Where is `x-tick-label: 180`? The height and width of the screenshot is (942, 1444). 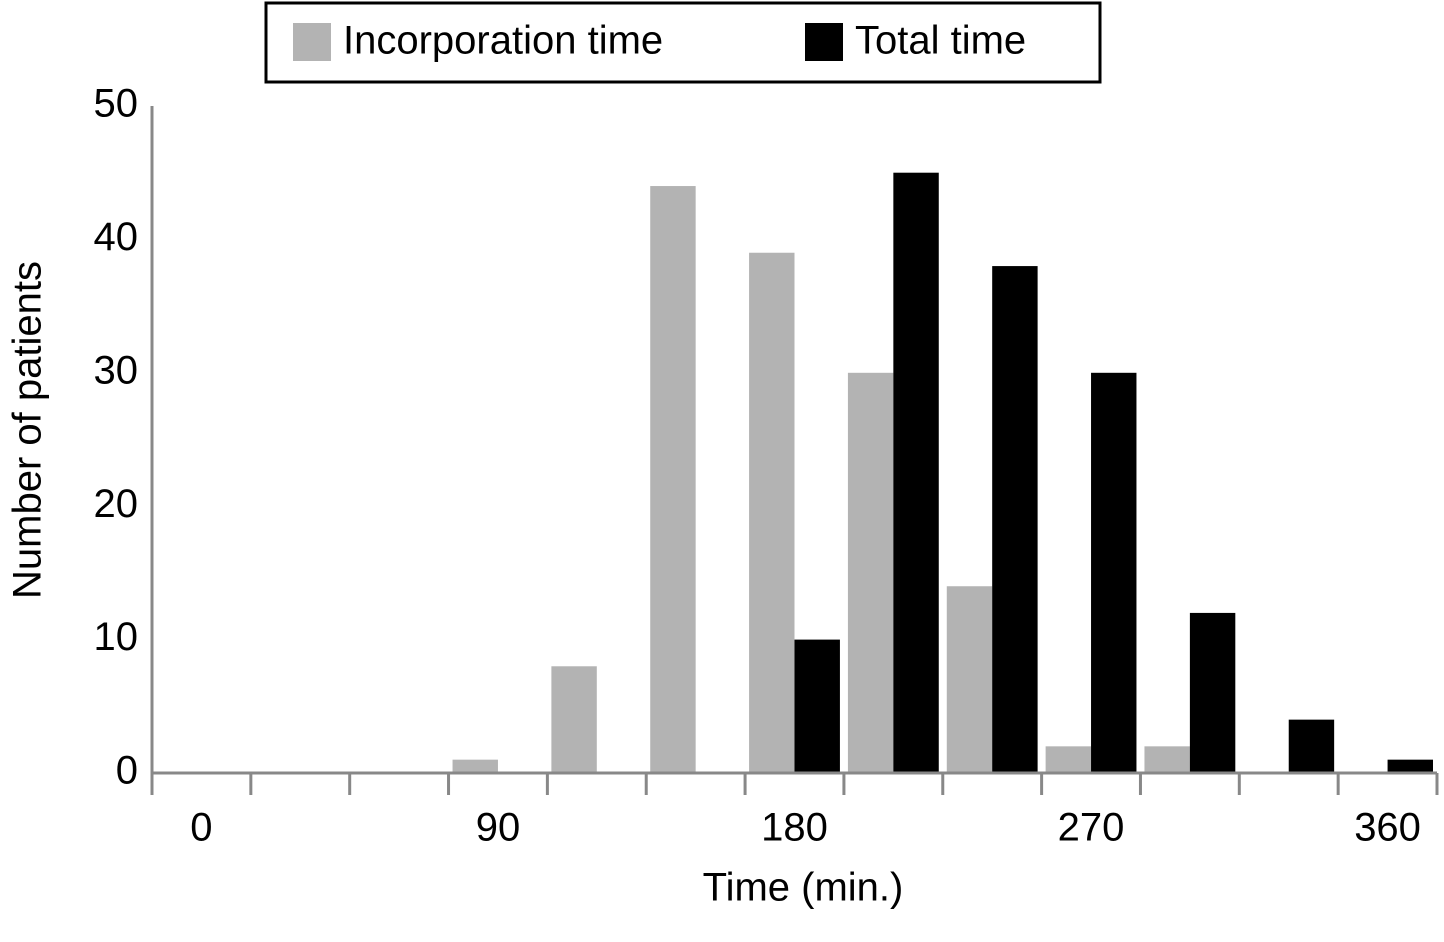 x-tick-label: 180 is located at coordinates (794, 828).